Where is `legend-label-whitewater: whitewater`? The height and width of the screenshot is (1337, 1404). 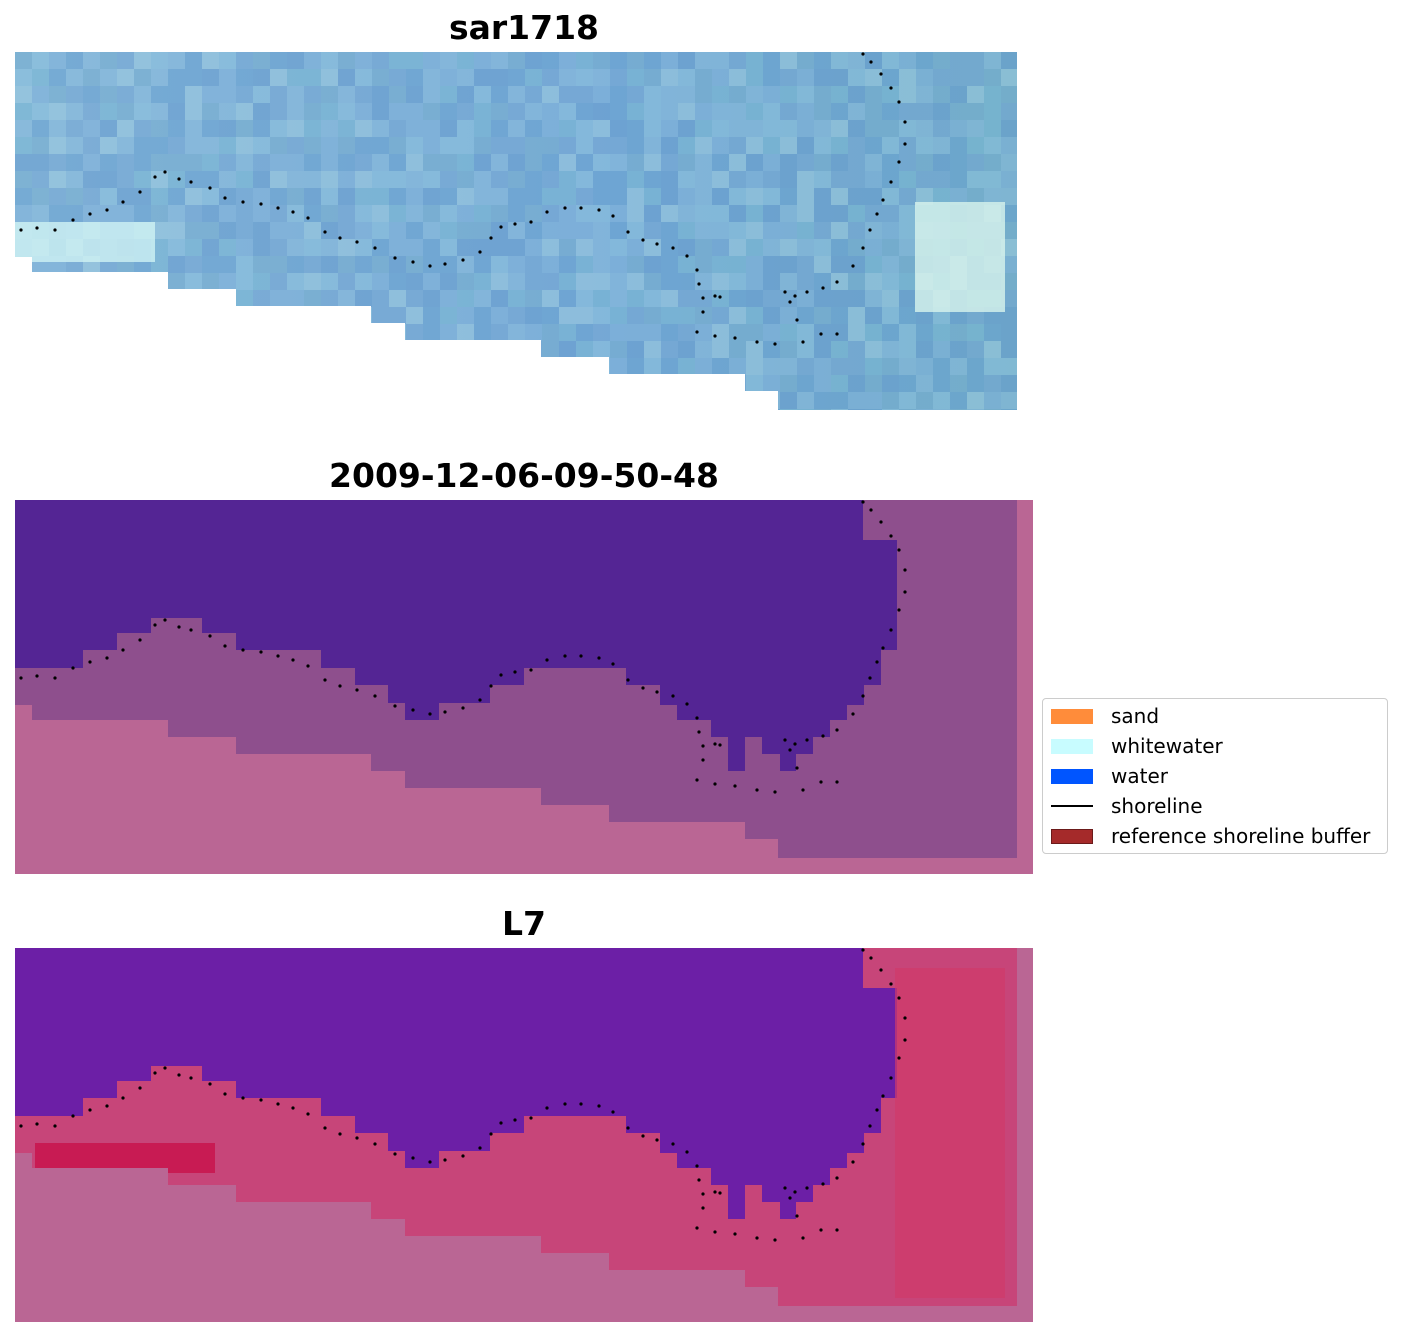 legend-label-whitewater: whitewater is located at coordinates (1167, 746).